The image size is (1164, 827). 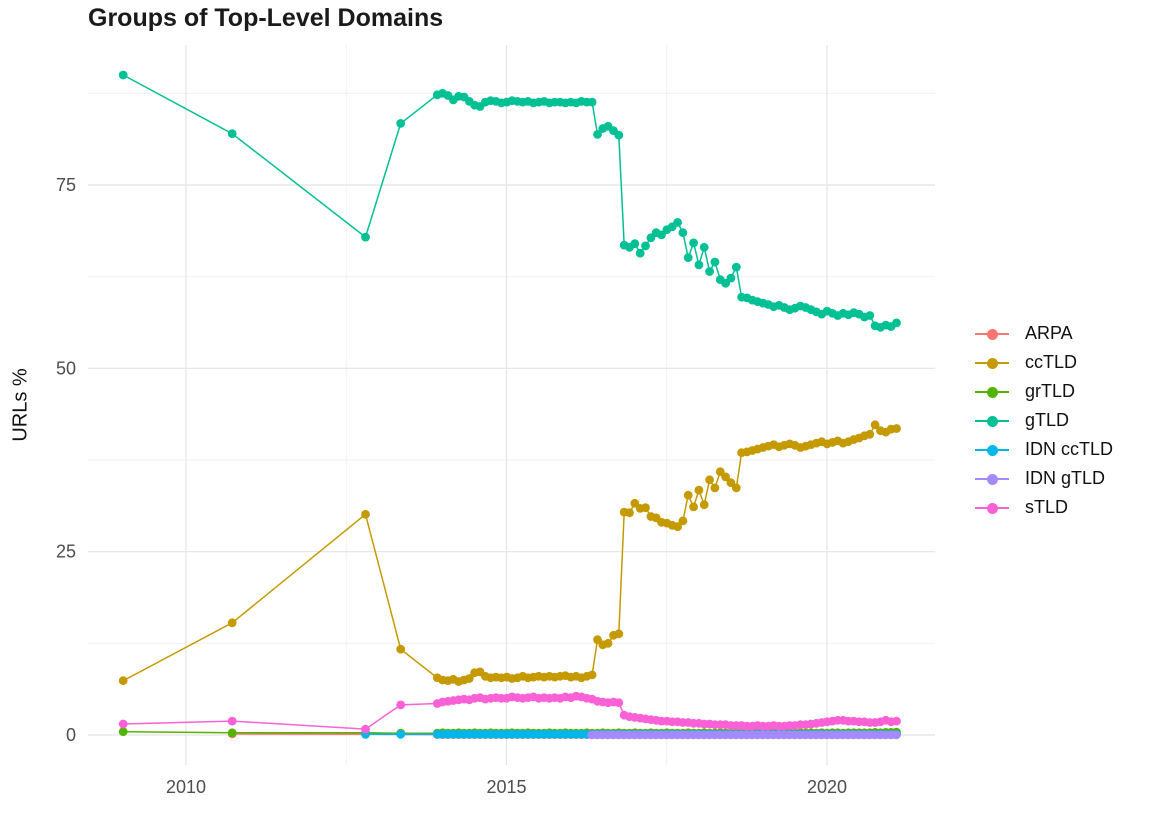 What do you see at coordinates (1051, 362) in the screenshot?
I see `legend-label: ccTLD` at bounding box center [1051, 362].